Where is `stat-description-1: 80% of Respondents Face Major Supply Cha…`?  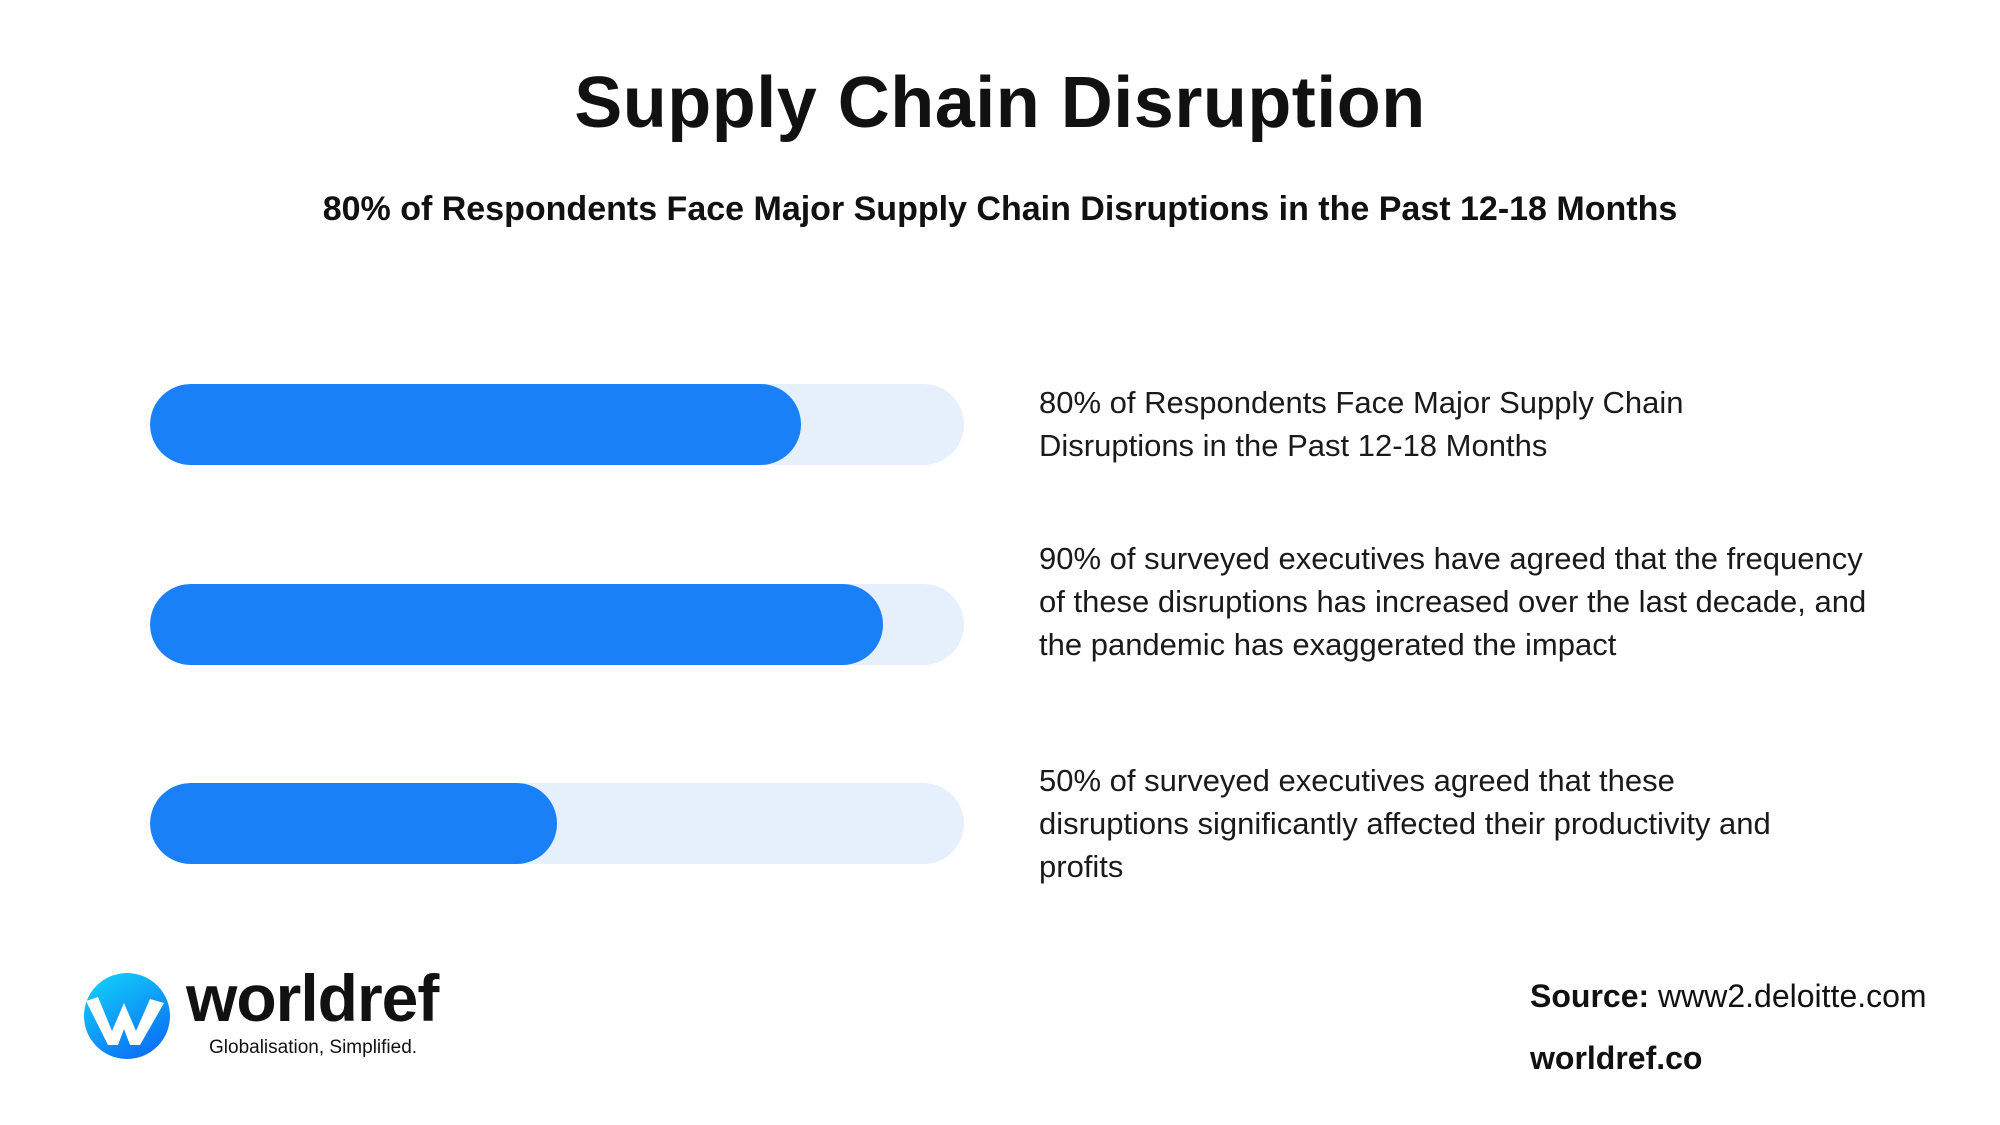
stat-description-1: 80% of Respondents Face Major Supply Cha… is located at coordinates (1361, 424).